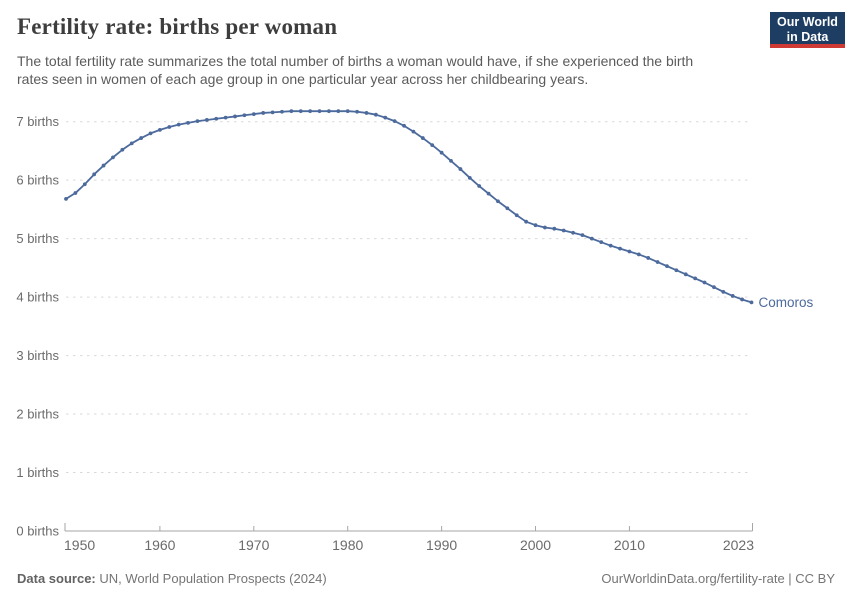 The height and width of the screenshot is (600, 850). What do you see at coordinates (37, 121) in the screenshot?
I see `y-axis-tick-label: 7 births` at bounding box center [37, 121].